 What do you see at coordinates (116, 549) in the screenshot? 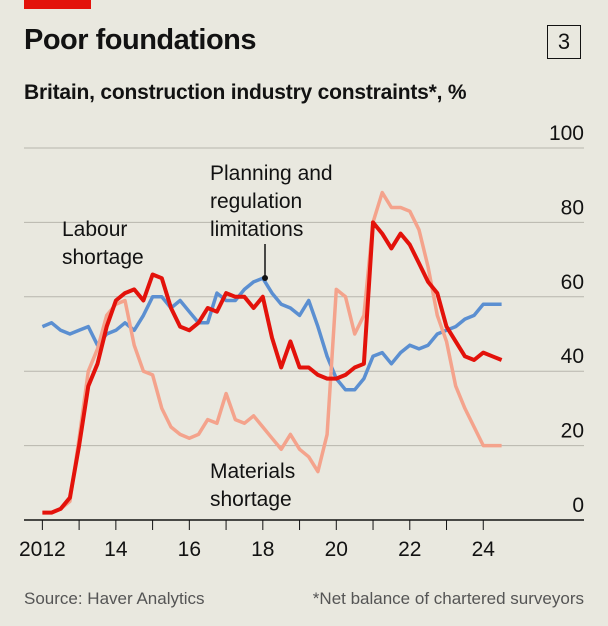
I see `x-tick-label: 14` at bounding box center [116, 549].